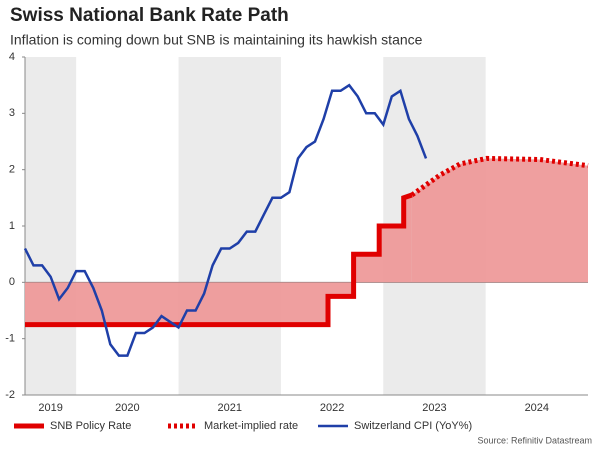 The width and height of the screenshot is (600, 455). What do you see at coordinates (12, 113) in the screenshot?
I see `y-tick-label: 3` at bounding box center [12, 113].